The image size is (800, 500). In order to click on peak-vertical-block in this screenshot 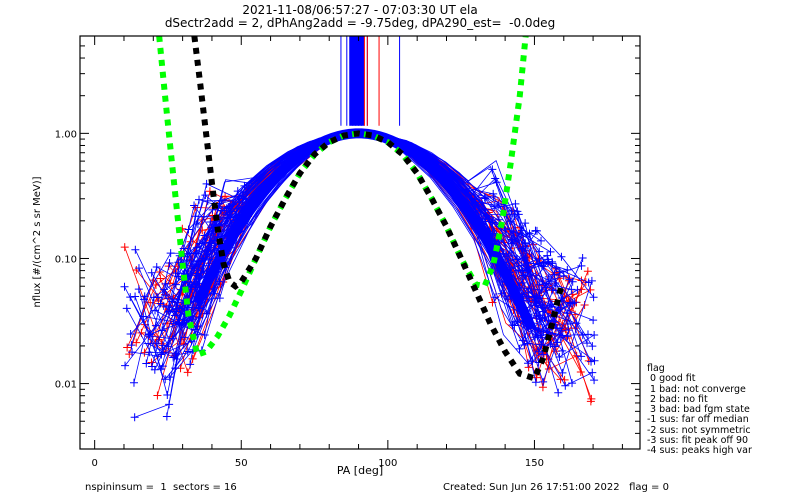, I will do `click(357, 81)`.